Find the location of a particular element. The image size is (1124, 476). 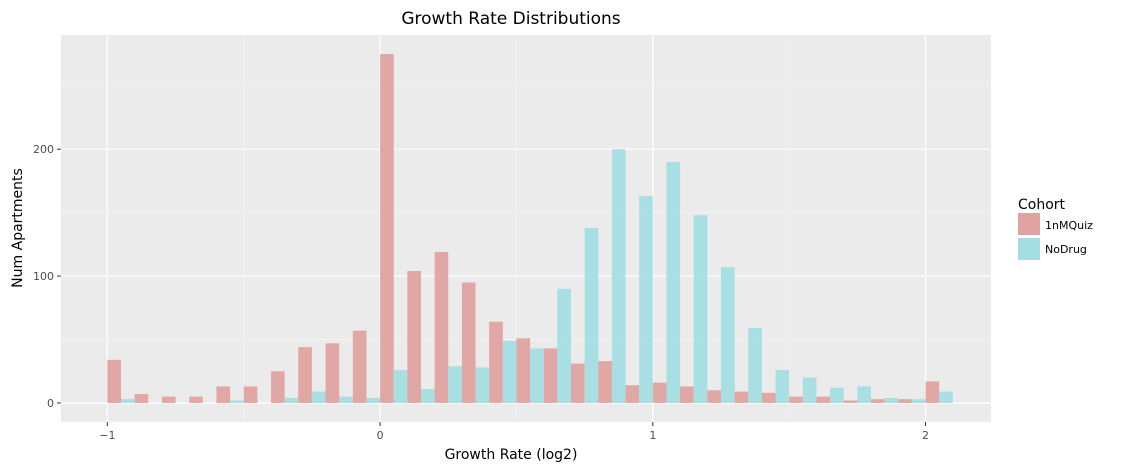

y-tick-label: 0 is located at coordinates (50, 403).